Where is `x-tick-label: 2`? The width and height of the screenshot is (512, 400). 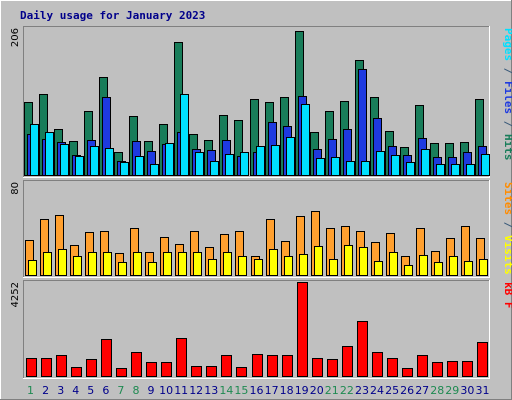
x-tick-label: 2 is located at coordinates (45, 390).